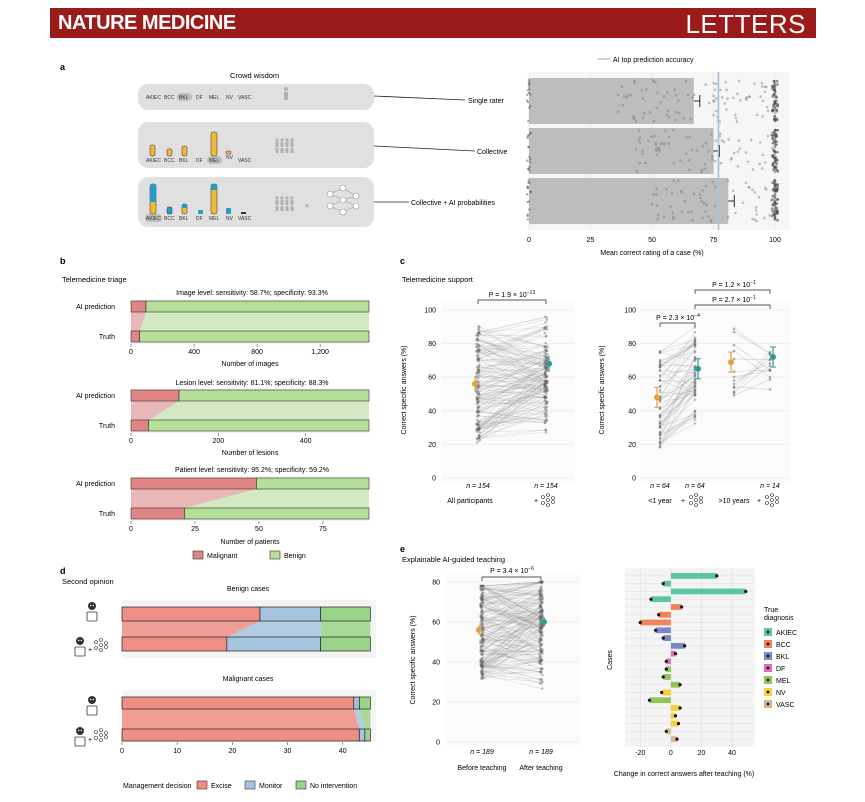 The width and height of the screenshot is (865, 802). Describe the element at coordinates (438, 743) in the screenshot. I see `tick-label: 0` at that location.